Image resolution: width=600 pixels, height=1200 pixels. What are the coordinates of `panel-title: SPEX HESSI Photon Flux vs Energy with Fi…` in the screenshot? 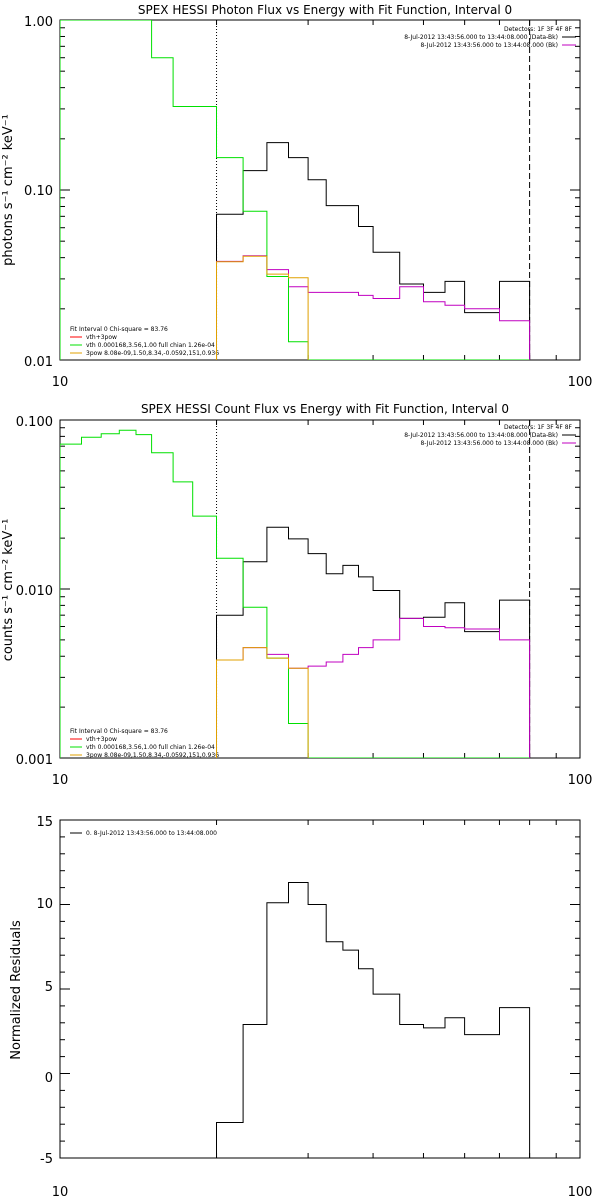 It's located at (325, 10).